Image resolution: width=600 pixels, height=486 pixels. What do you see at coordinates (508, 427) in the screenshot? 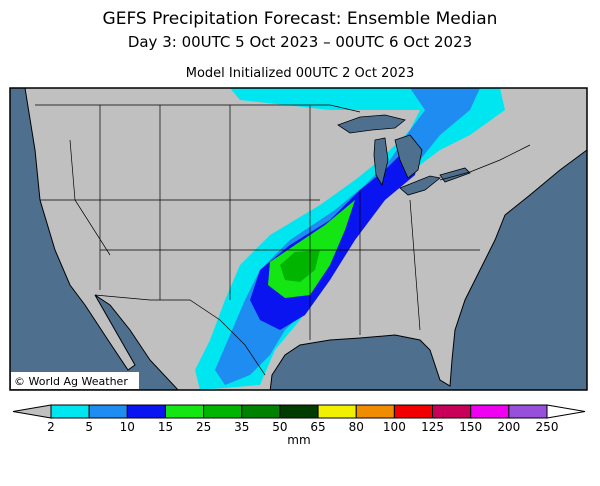
I see `colorbar-label: 200` at bounding box center [508, 427].